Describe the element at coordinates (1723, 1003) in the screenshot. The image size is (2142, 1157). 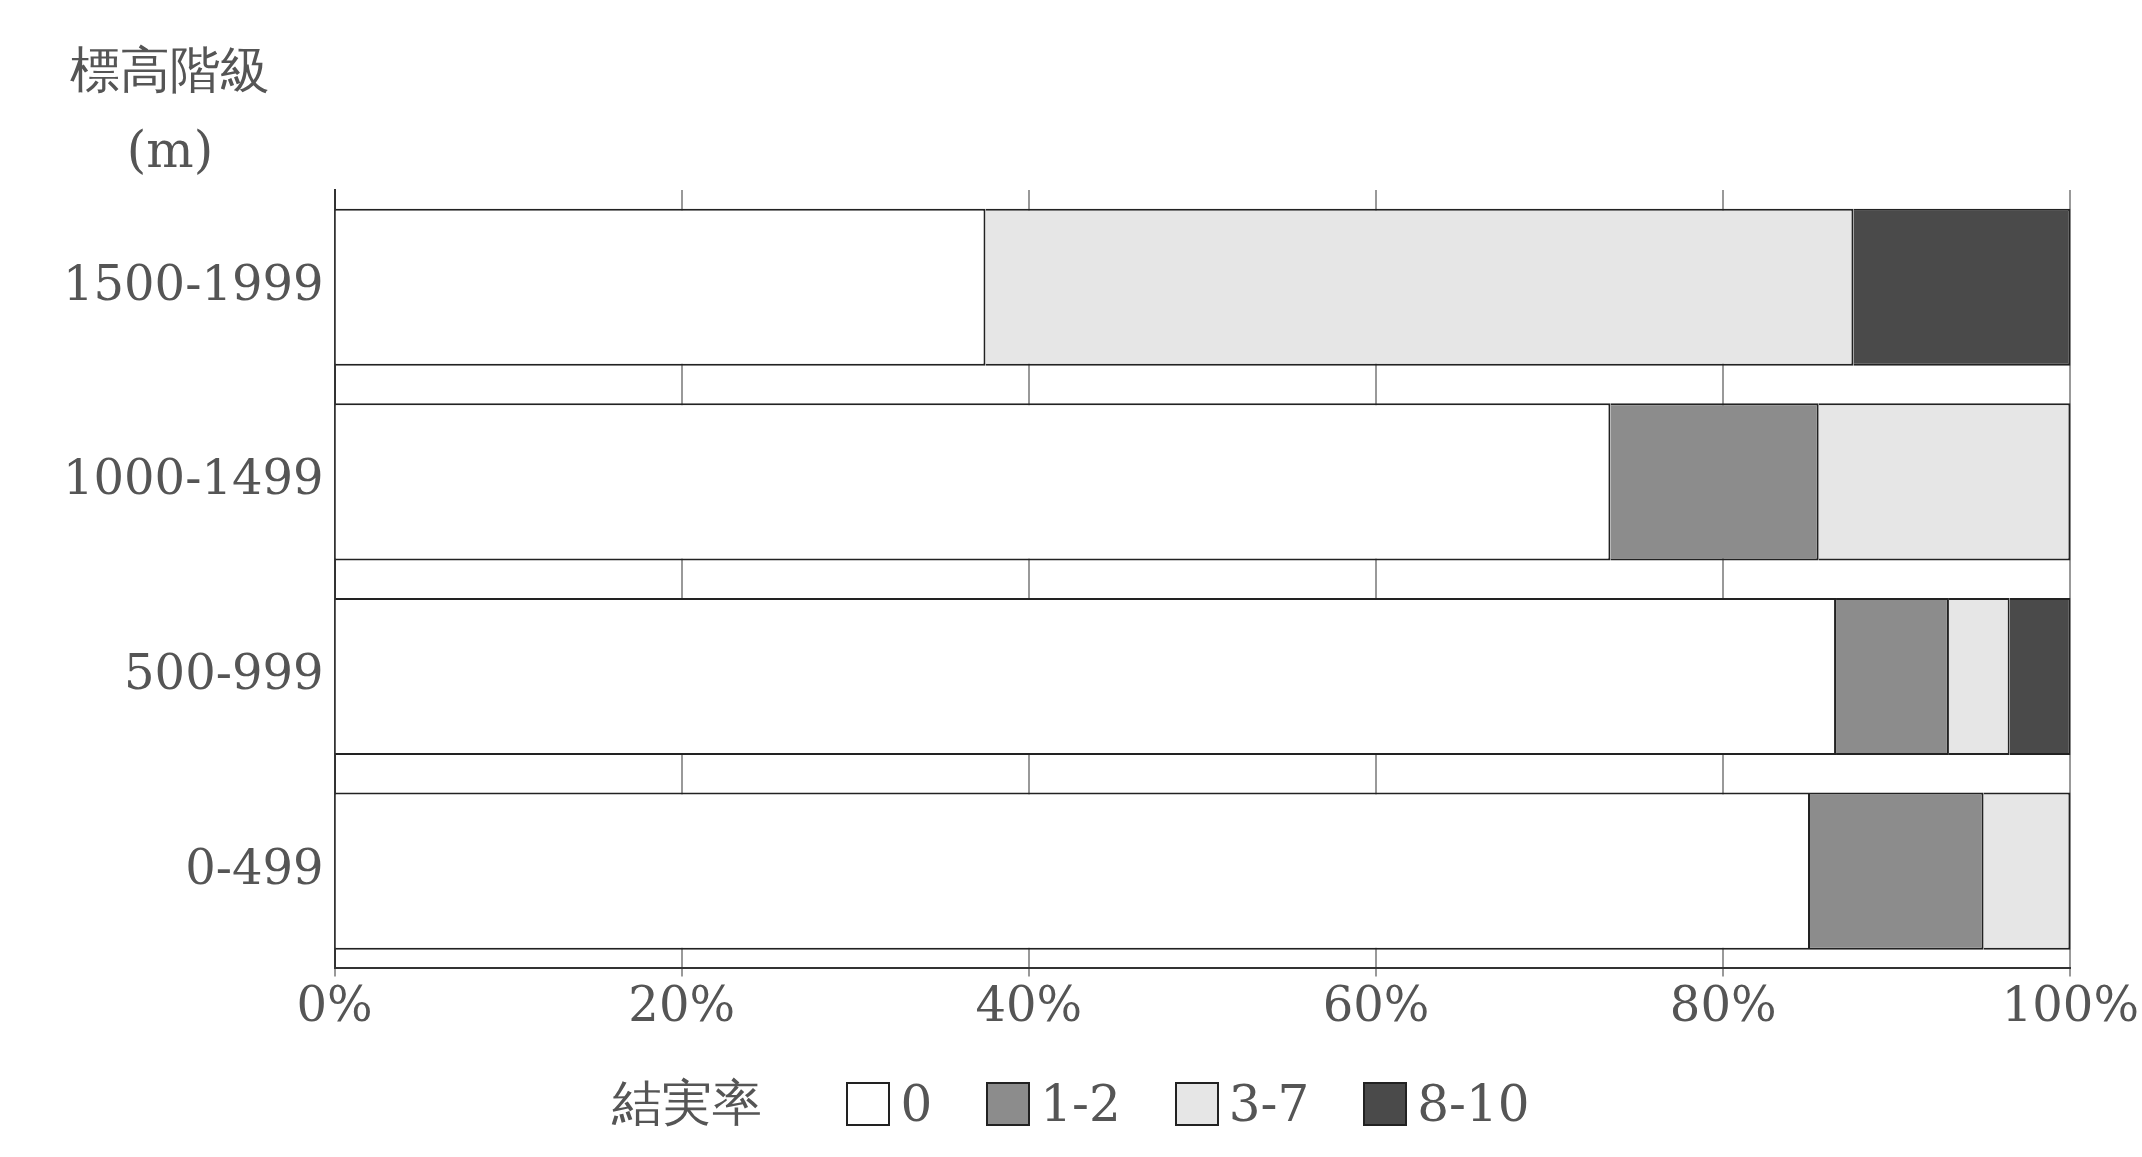
I see `x-tick-label: 80%` at that location.